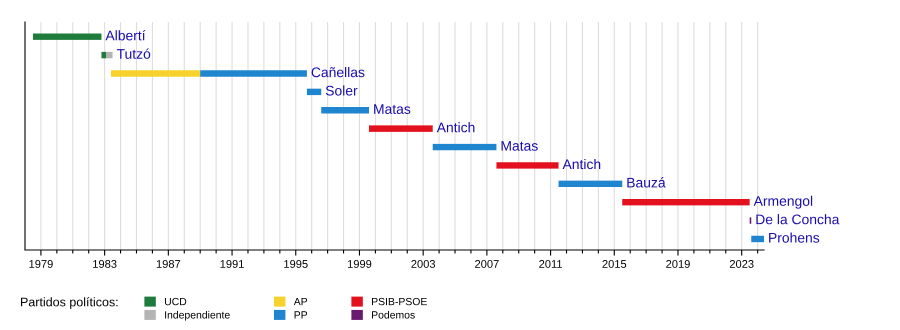 The height and width of the screenshot is (330, 900). Describe the element at coordinates (125, 35) in the screenshot. I see `y-tick-label: Albertí` at that location.